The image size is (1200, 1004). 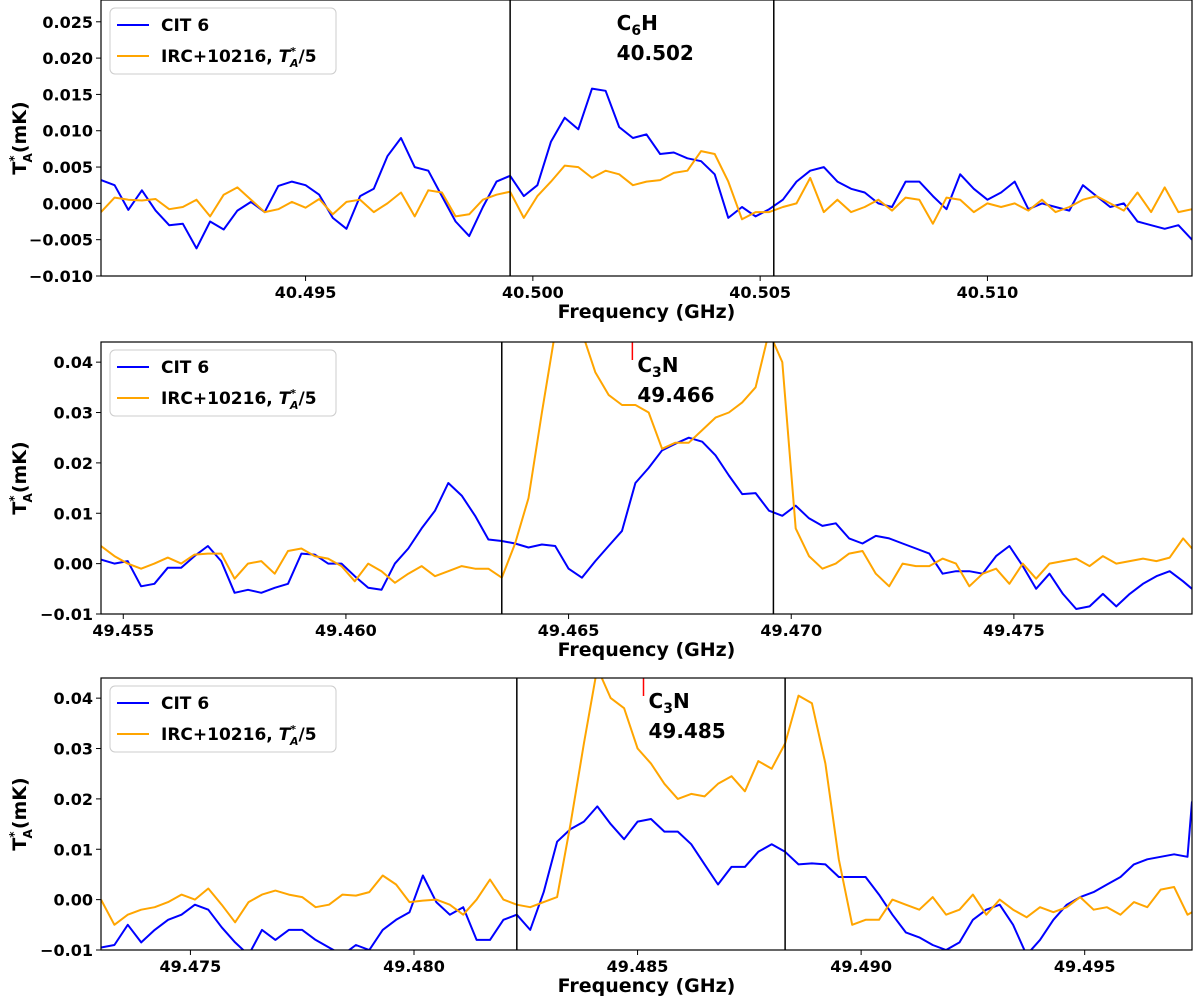 What do you see at coordinates (67, 203) in the screenshot?
I see `y-tick-label: 0.000` at bounding box center [67, 203].